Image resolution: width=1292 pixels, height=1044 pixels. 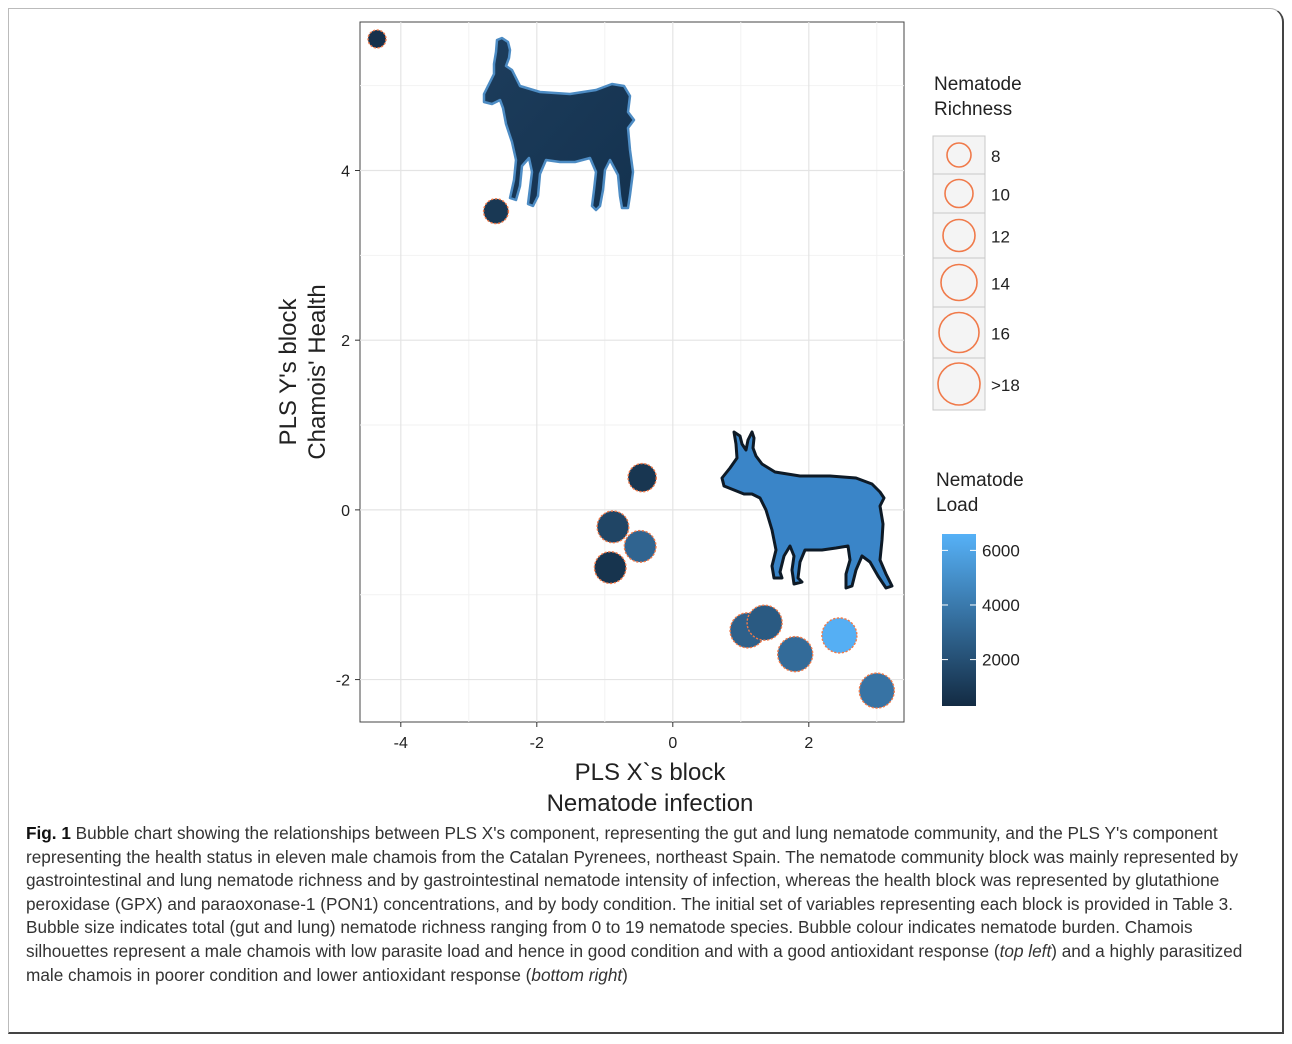 What do you see at coordinates (672, 743) in the screenshot?
I see `x-tick-label: 0` at bounding box center [672, 743].